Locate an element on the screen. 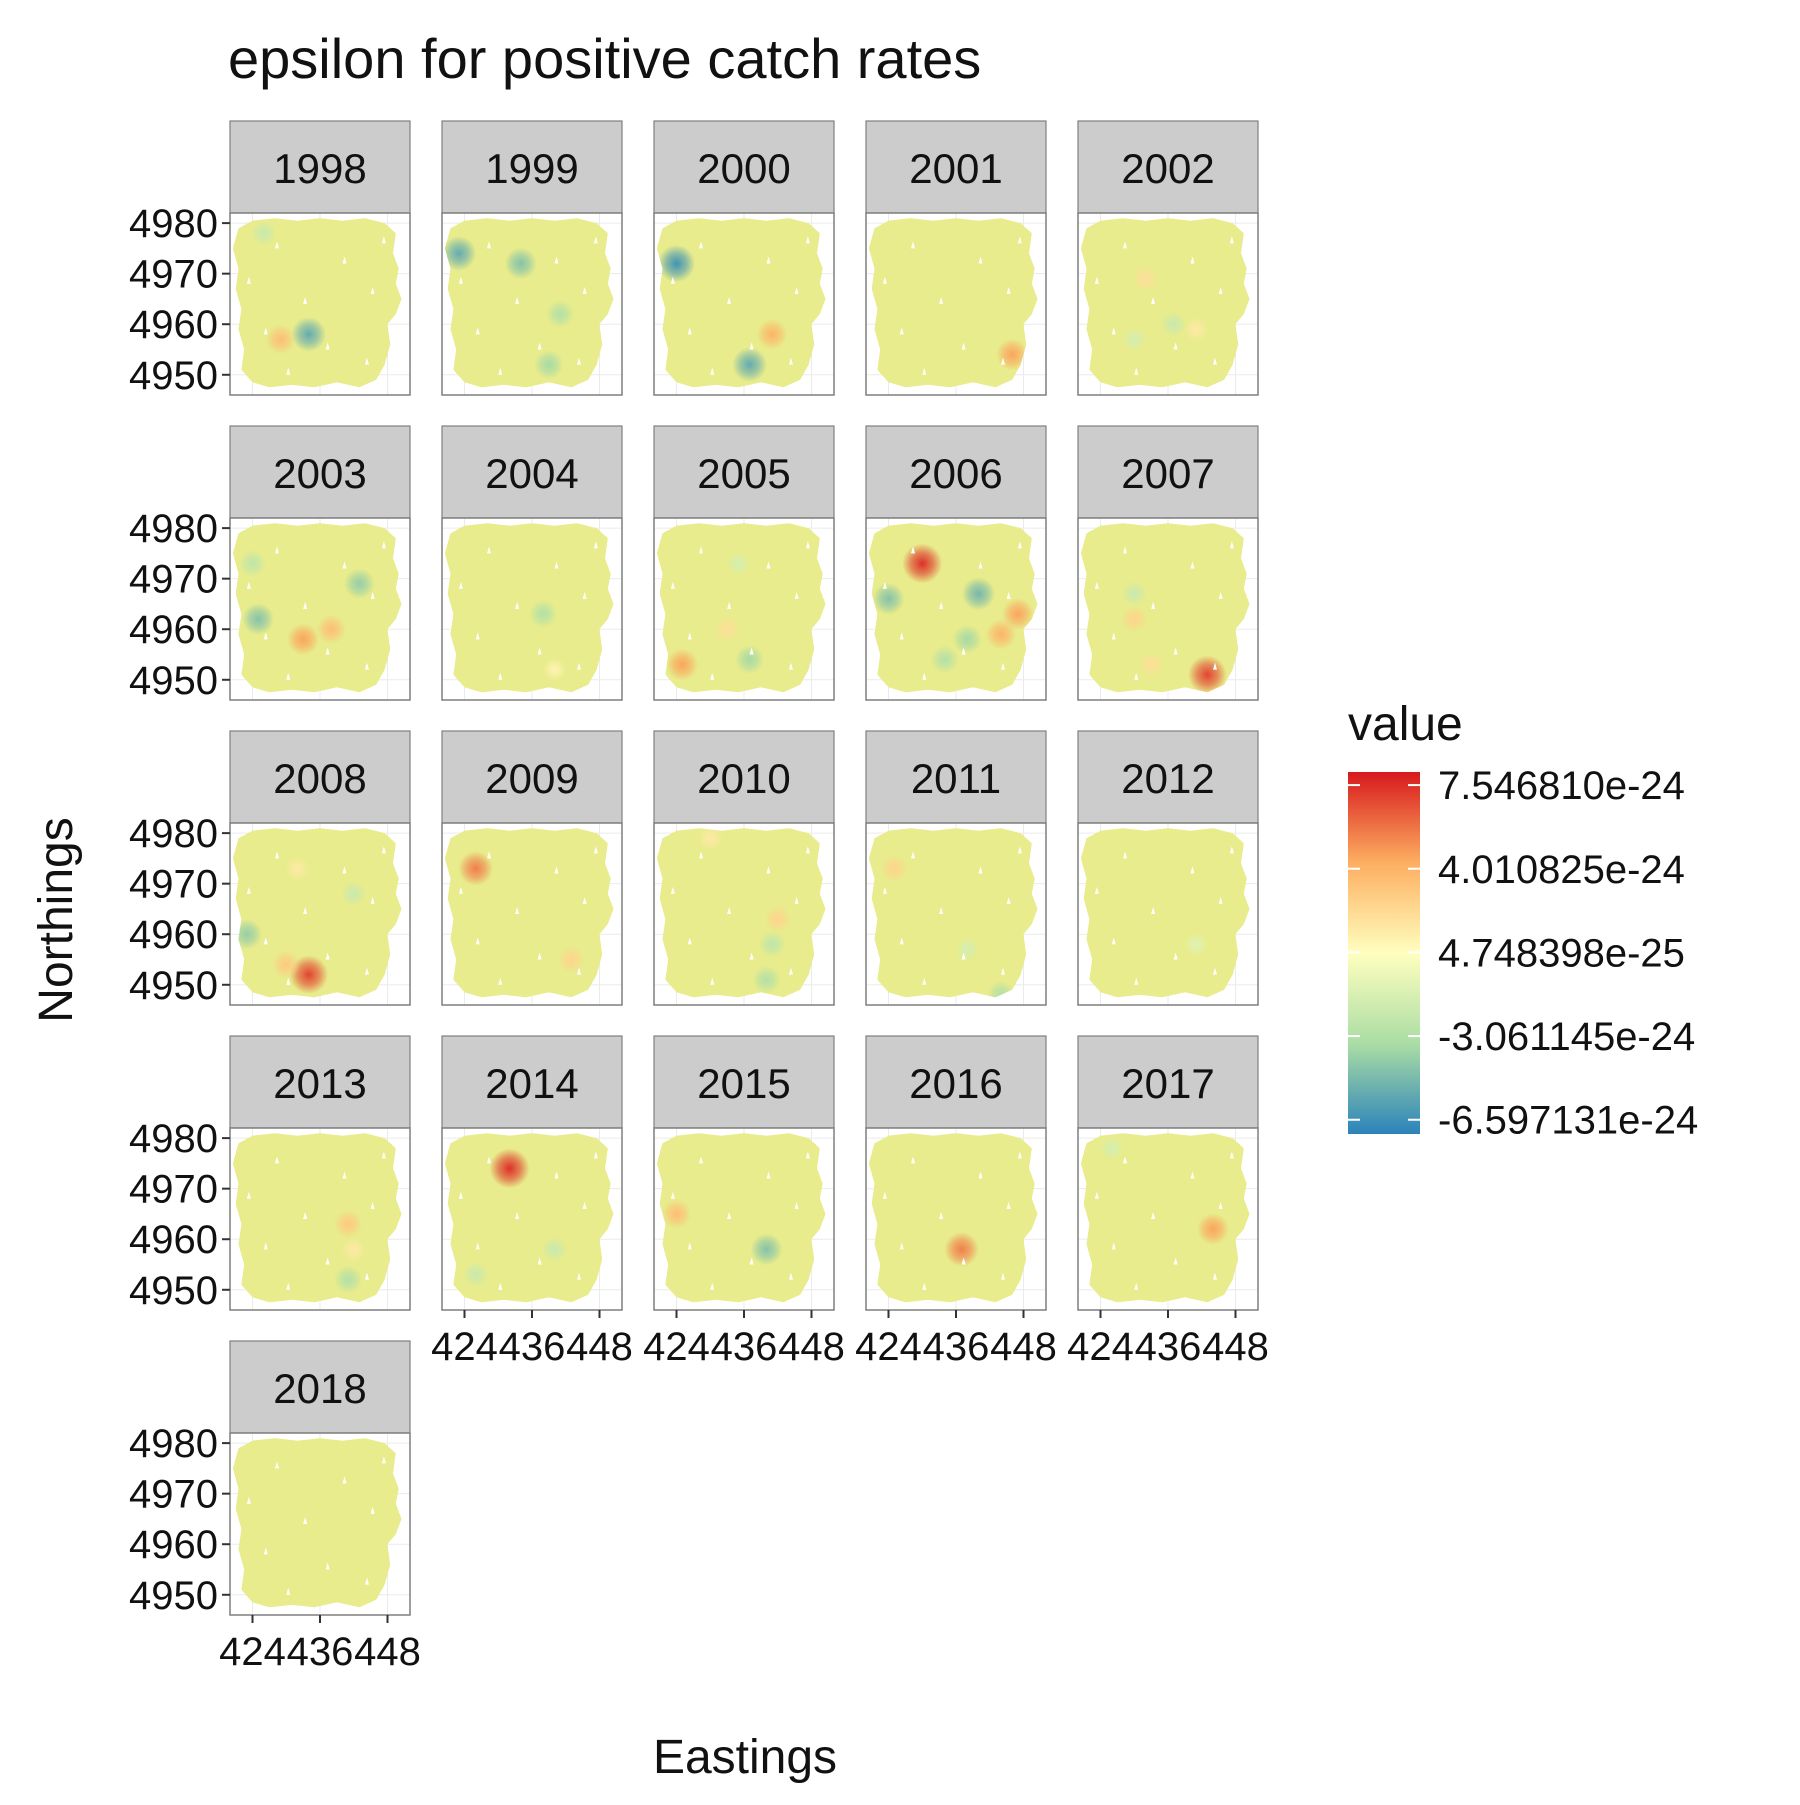 The height and width of the screenshot is (1805, 1800). facet-panel-1999: 1999 is located at coordinates (532, 258).